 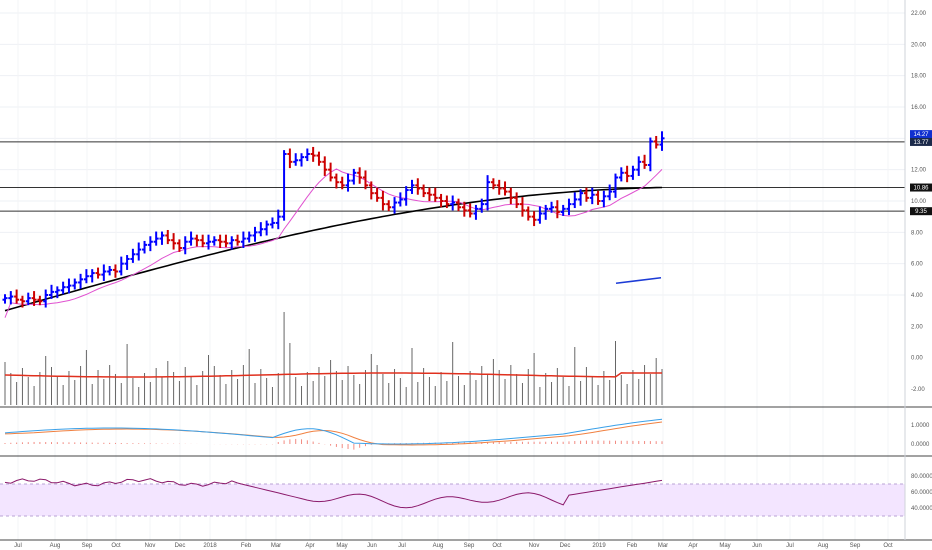 I want to click on macd-pane, so click(x=333, y=434).